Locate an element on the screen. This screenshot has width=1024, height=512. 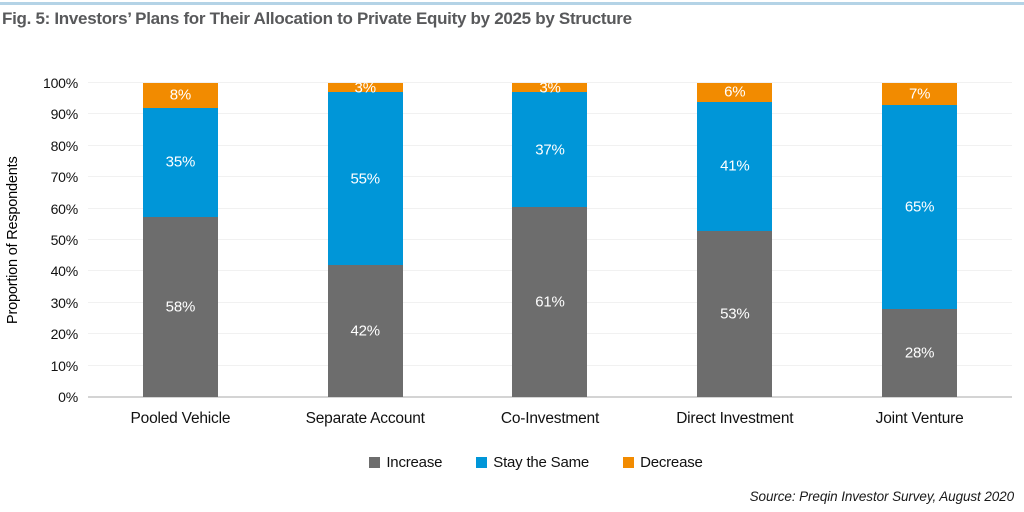
legend: Increase Stay the Same Decrease is located at coordinates (536, 462).